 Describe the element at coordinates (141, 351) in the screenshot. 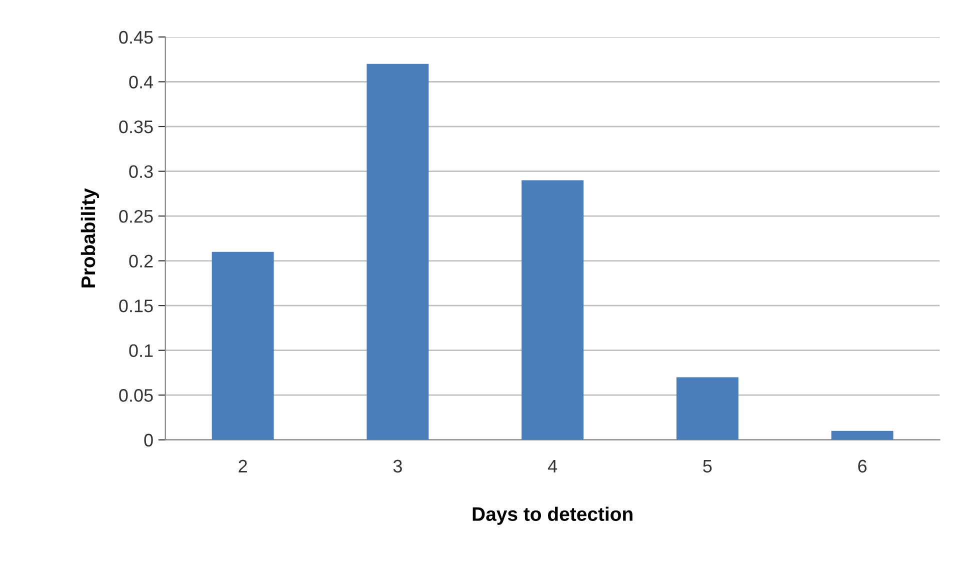

I see `y-tick-label: 0.1` at that location.